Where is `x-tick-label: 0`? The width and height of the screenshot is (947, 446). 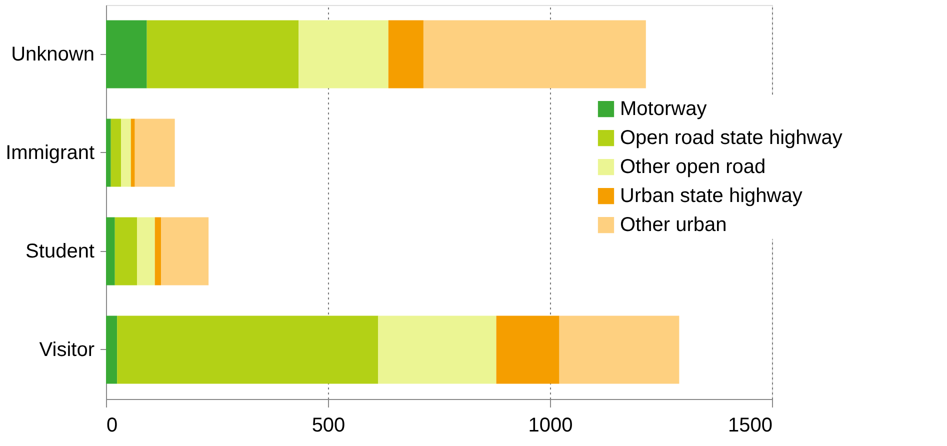 x-tick-label: 0 is located at coordinates (112, 425).